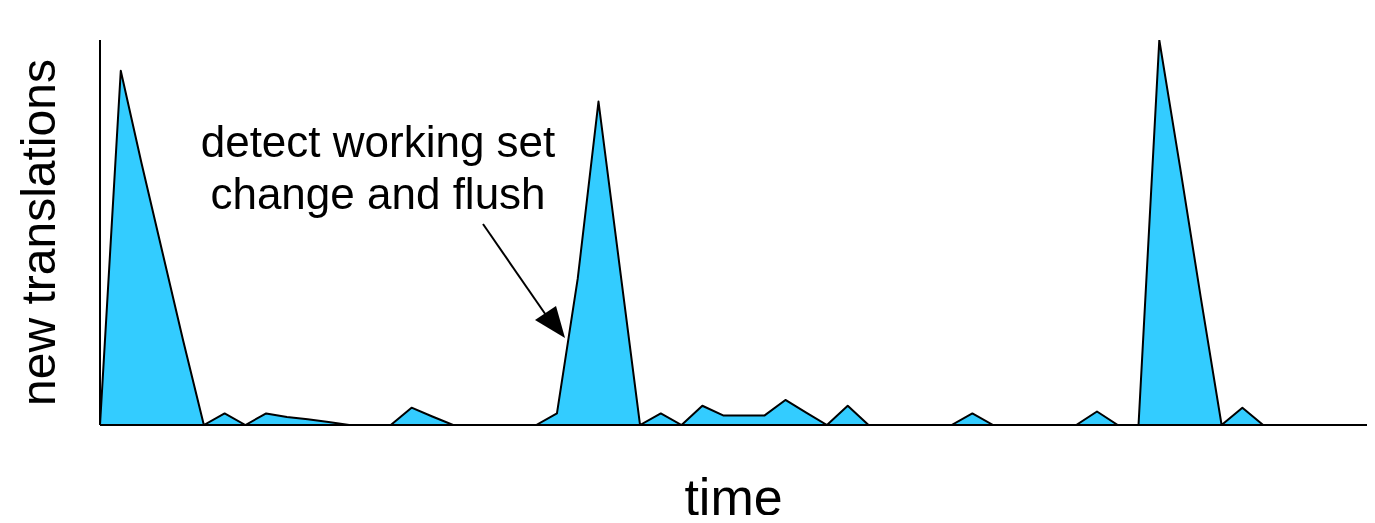 This screenshot has height=523, width=1375. Describe the element at coordinates (378, 168) in the screenshot. I see `annotation: detect working set change and flush` at that location.